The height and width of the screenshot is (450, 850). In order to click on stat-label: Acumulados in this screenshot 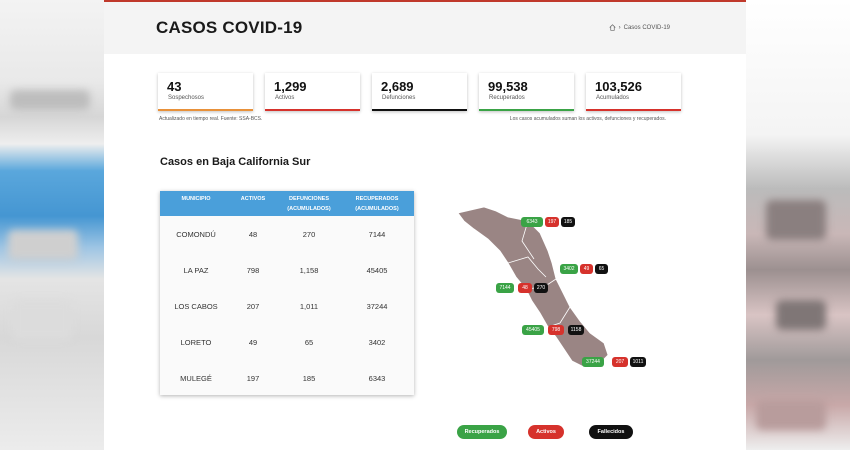, I will do `click(613, 98)`.